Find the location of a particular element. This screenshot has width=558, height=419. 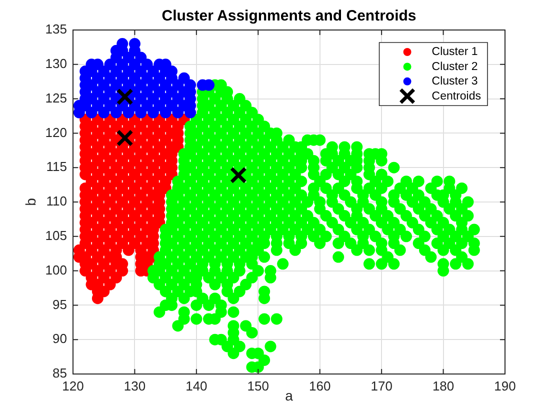

x-tick-label: 130 is located at coordinates (135, 386).